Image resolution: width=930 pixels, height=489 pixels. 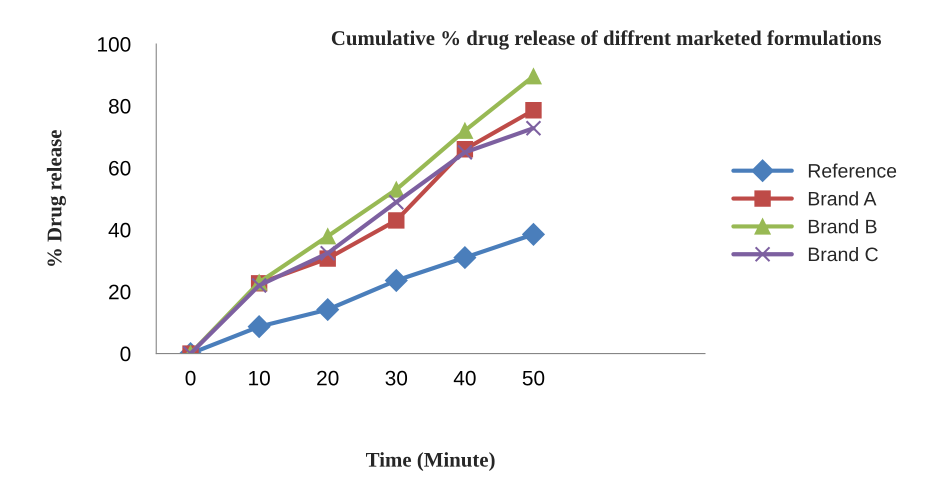 What do you see at coordinates (119, 230) in the screenshot?
I see `y-tick-label: 40` at bounding box center [119, 230].